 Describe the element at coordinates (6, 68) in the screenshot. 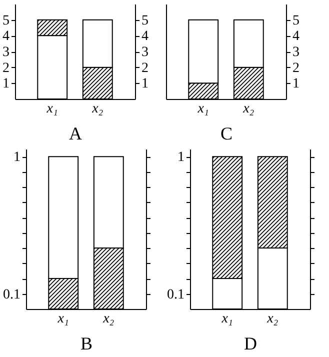

I see `y-tick-label: 2` at that location.